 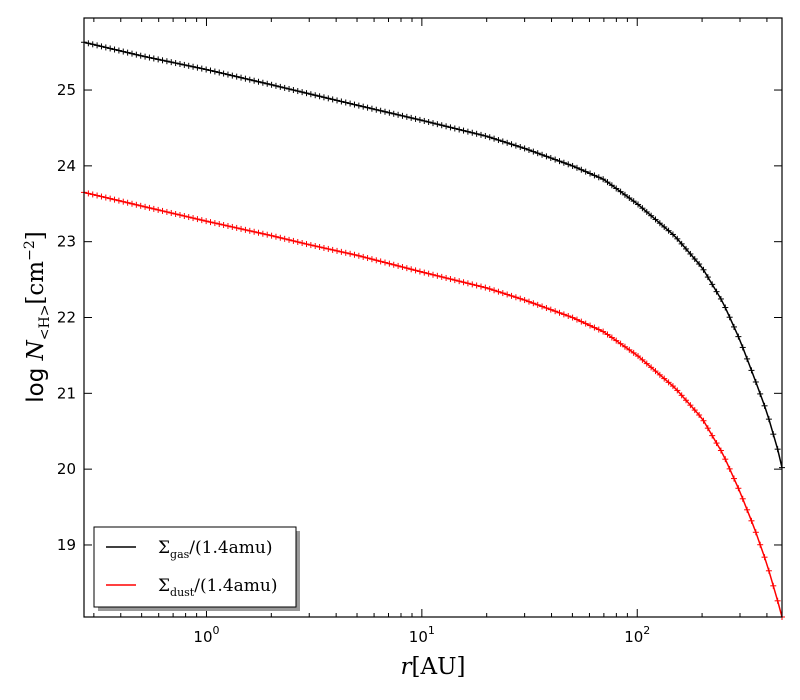 I want to click on legend: Σgas/(1.4amu)Σdust/(1.4amu), so click(x=196, y=568).